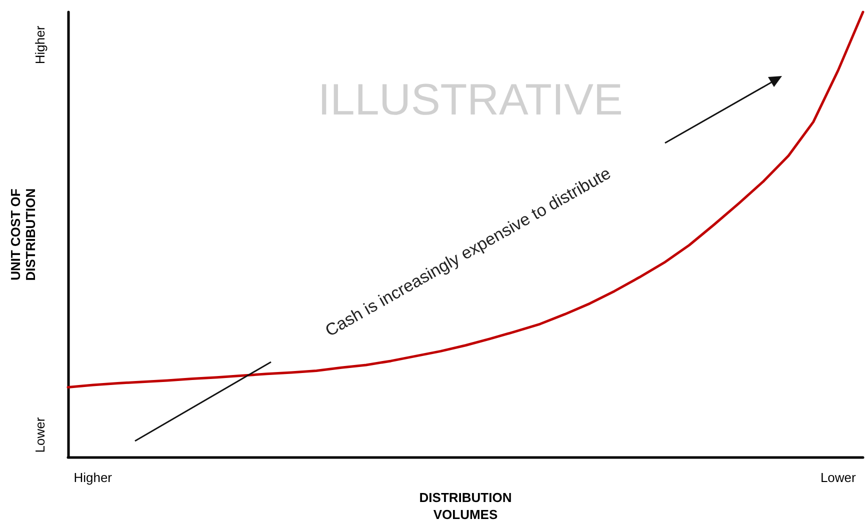 Image resolution: width=866 pixels, height=528 pixels. Describe the element at coordinates (23, 234) in the screenshot. I see `y-axis-title: UNIT COST OF DISTRIBUTION` at that location.